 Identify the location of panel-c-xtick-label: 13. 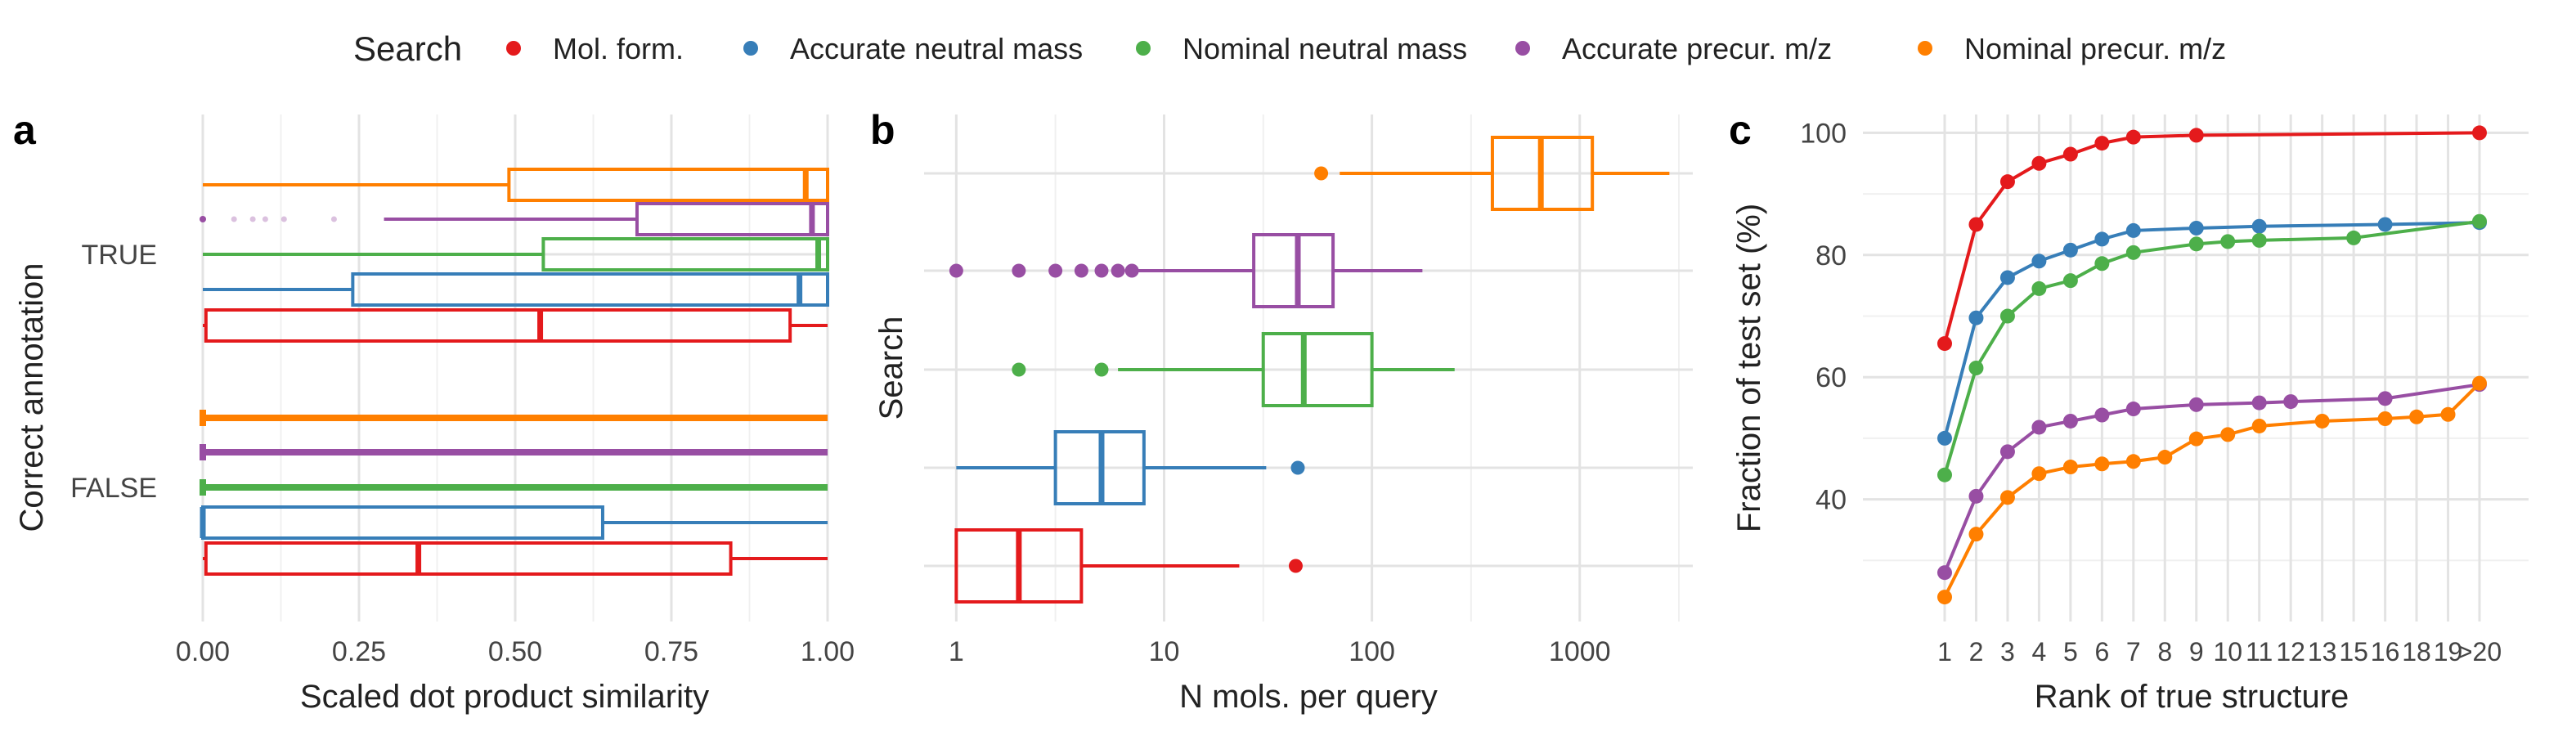
(2322, 651).